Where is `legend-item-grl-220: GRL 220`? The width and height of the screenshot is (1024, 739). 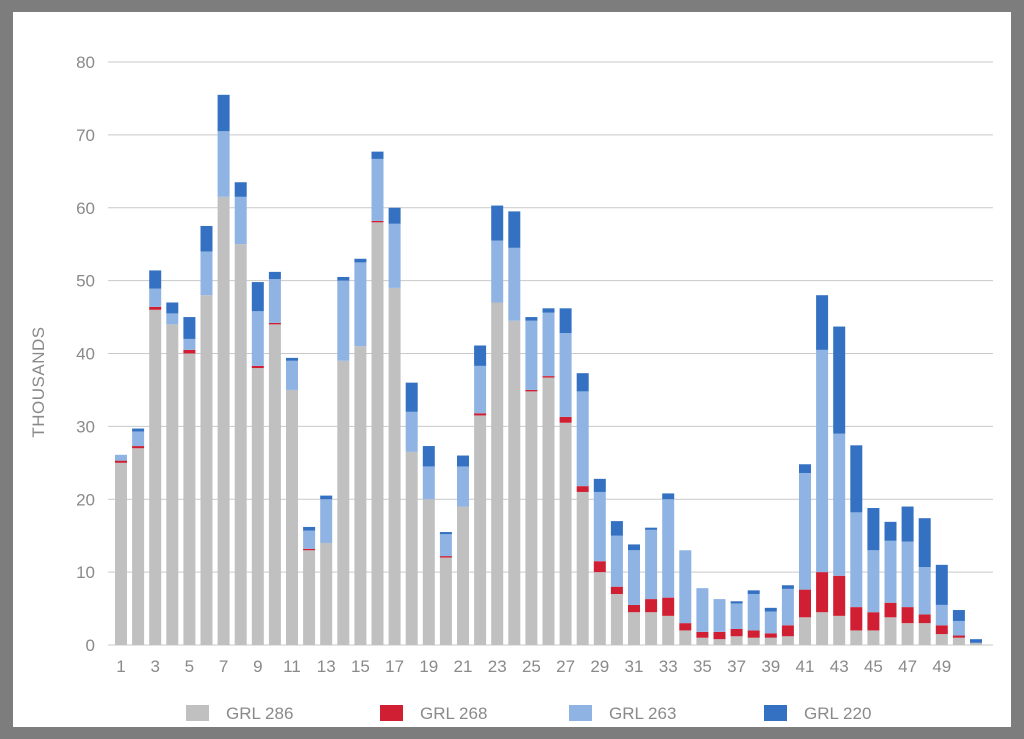
legend-item-grl-220: GRL 220 is located at coordinates (817, 713).